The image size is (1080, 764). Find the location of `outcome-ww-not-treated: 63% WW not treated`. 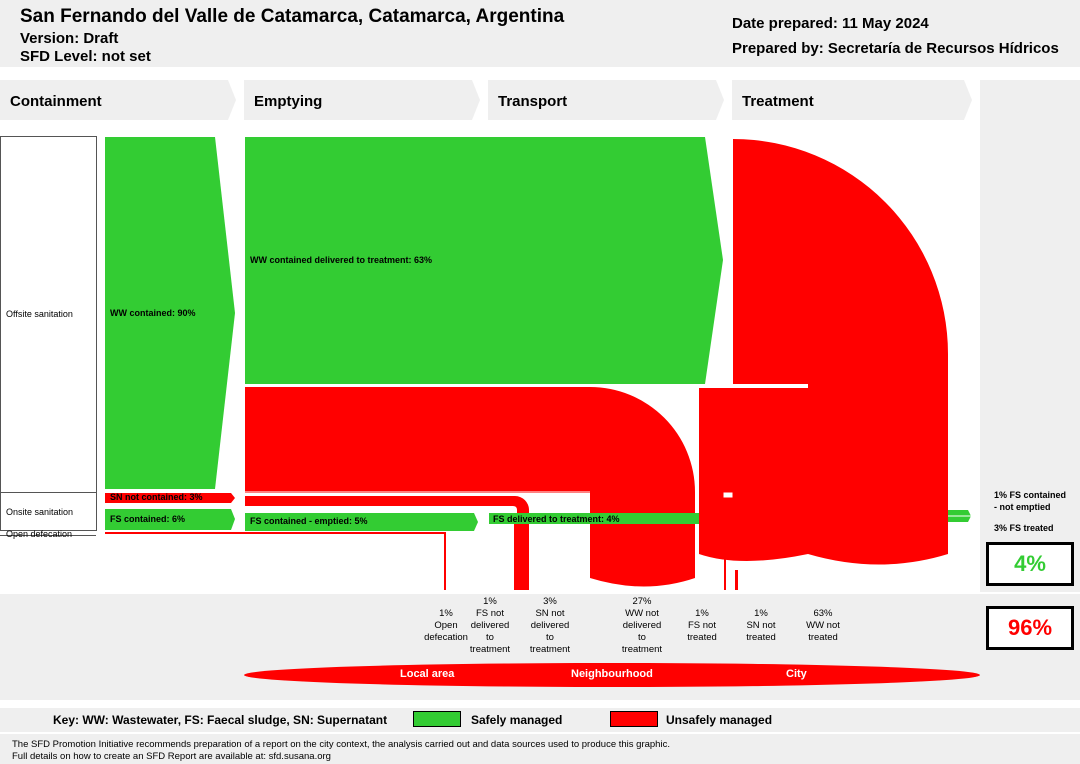

outcome-ww-not-treated: 63% WW not treated is located at coordinates (823, 625).